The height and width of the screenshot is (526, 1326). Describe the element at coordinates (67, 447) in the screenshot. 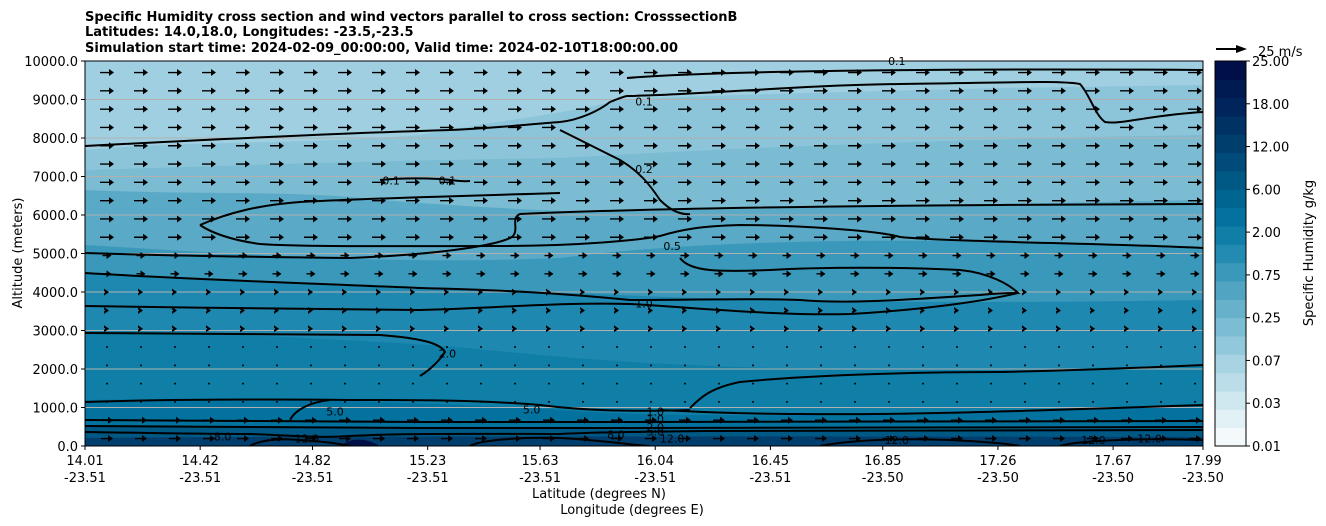

I see `y-tick-label: 0.0` at that location.